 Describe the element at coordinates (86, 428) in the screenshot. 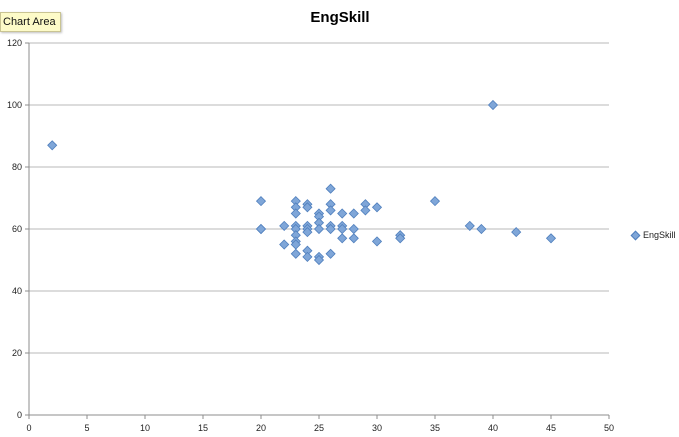

I see `x-tick-label: 5` at that location.